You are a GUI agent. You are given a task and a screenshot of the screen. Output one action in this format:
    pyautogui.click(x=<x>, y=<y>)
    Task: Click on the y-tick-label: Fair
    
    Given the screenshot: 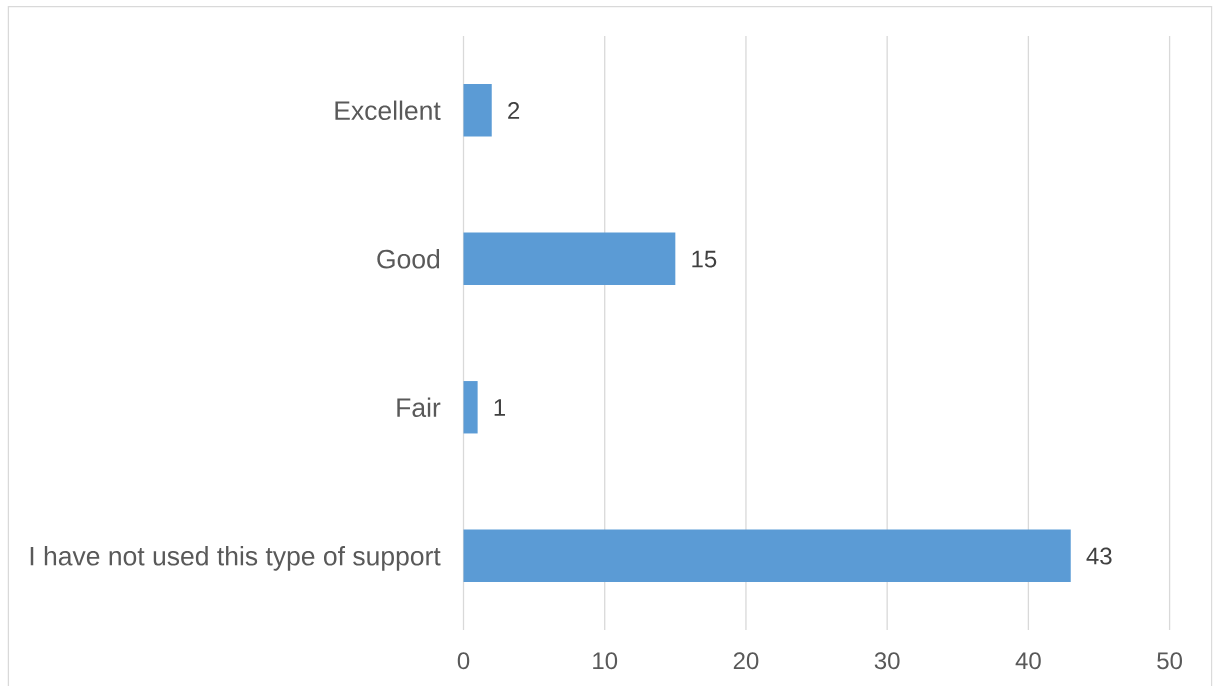 What is the action you would take?
    pyautogui.click(x=419, y=407)
    